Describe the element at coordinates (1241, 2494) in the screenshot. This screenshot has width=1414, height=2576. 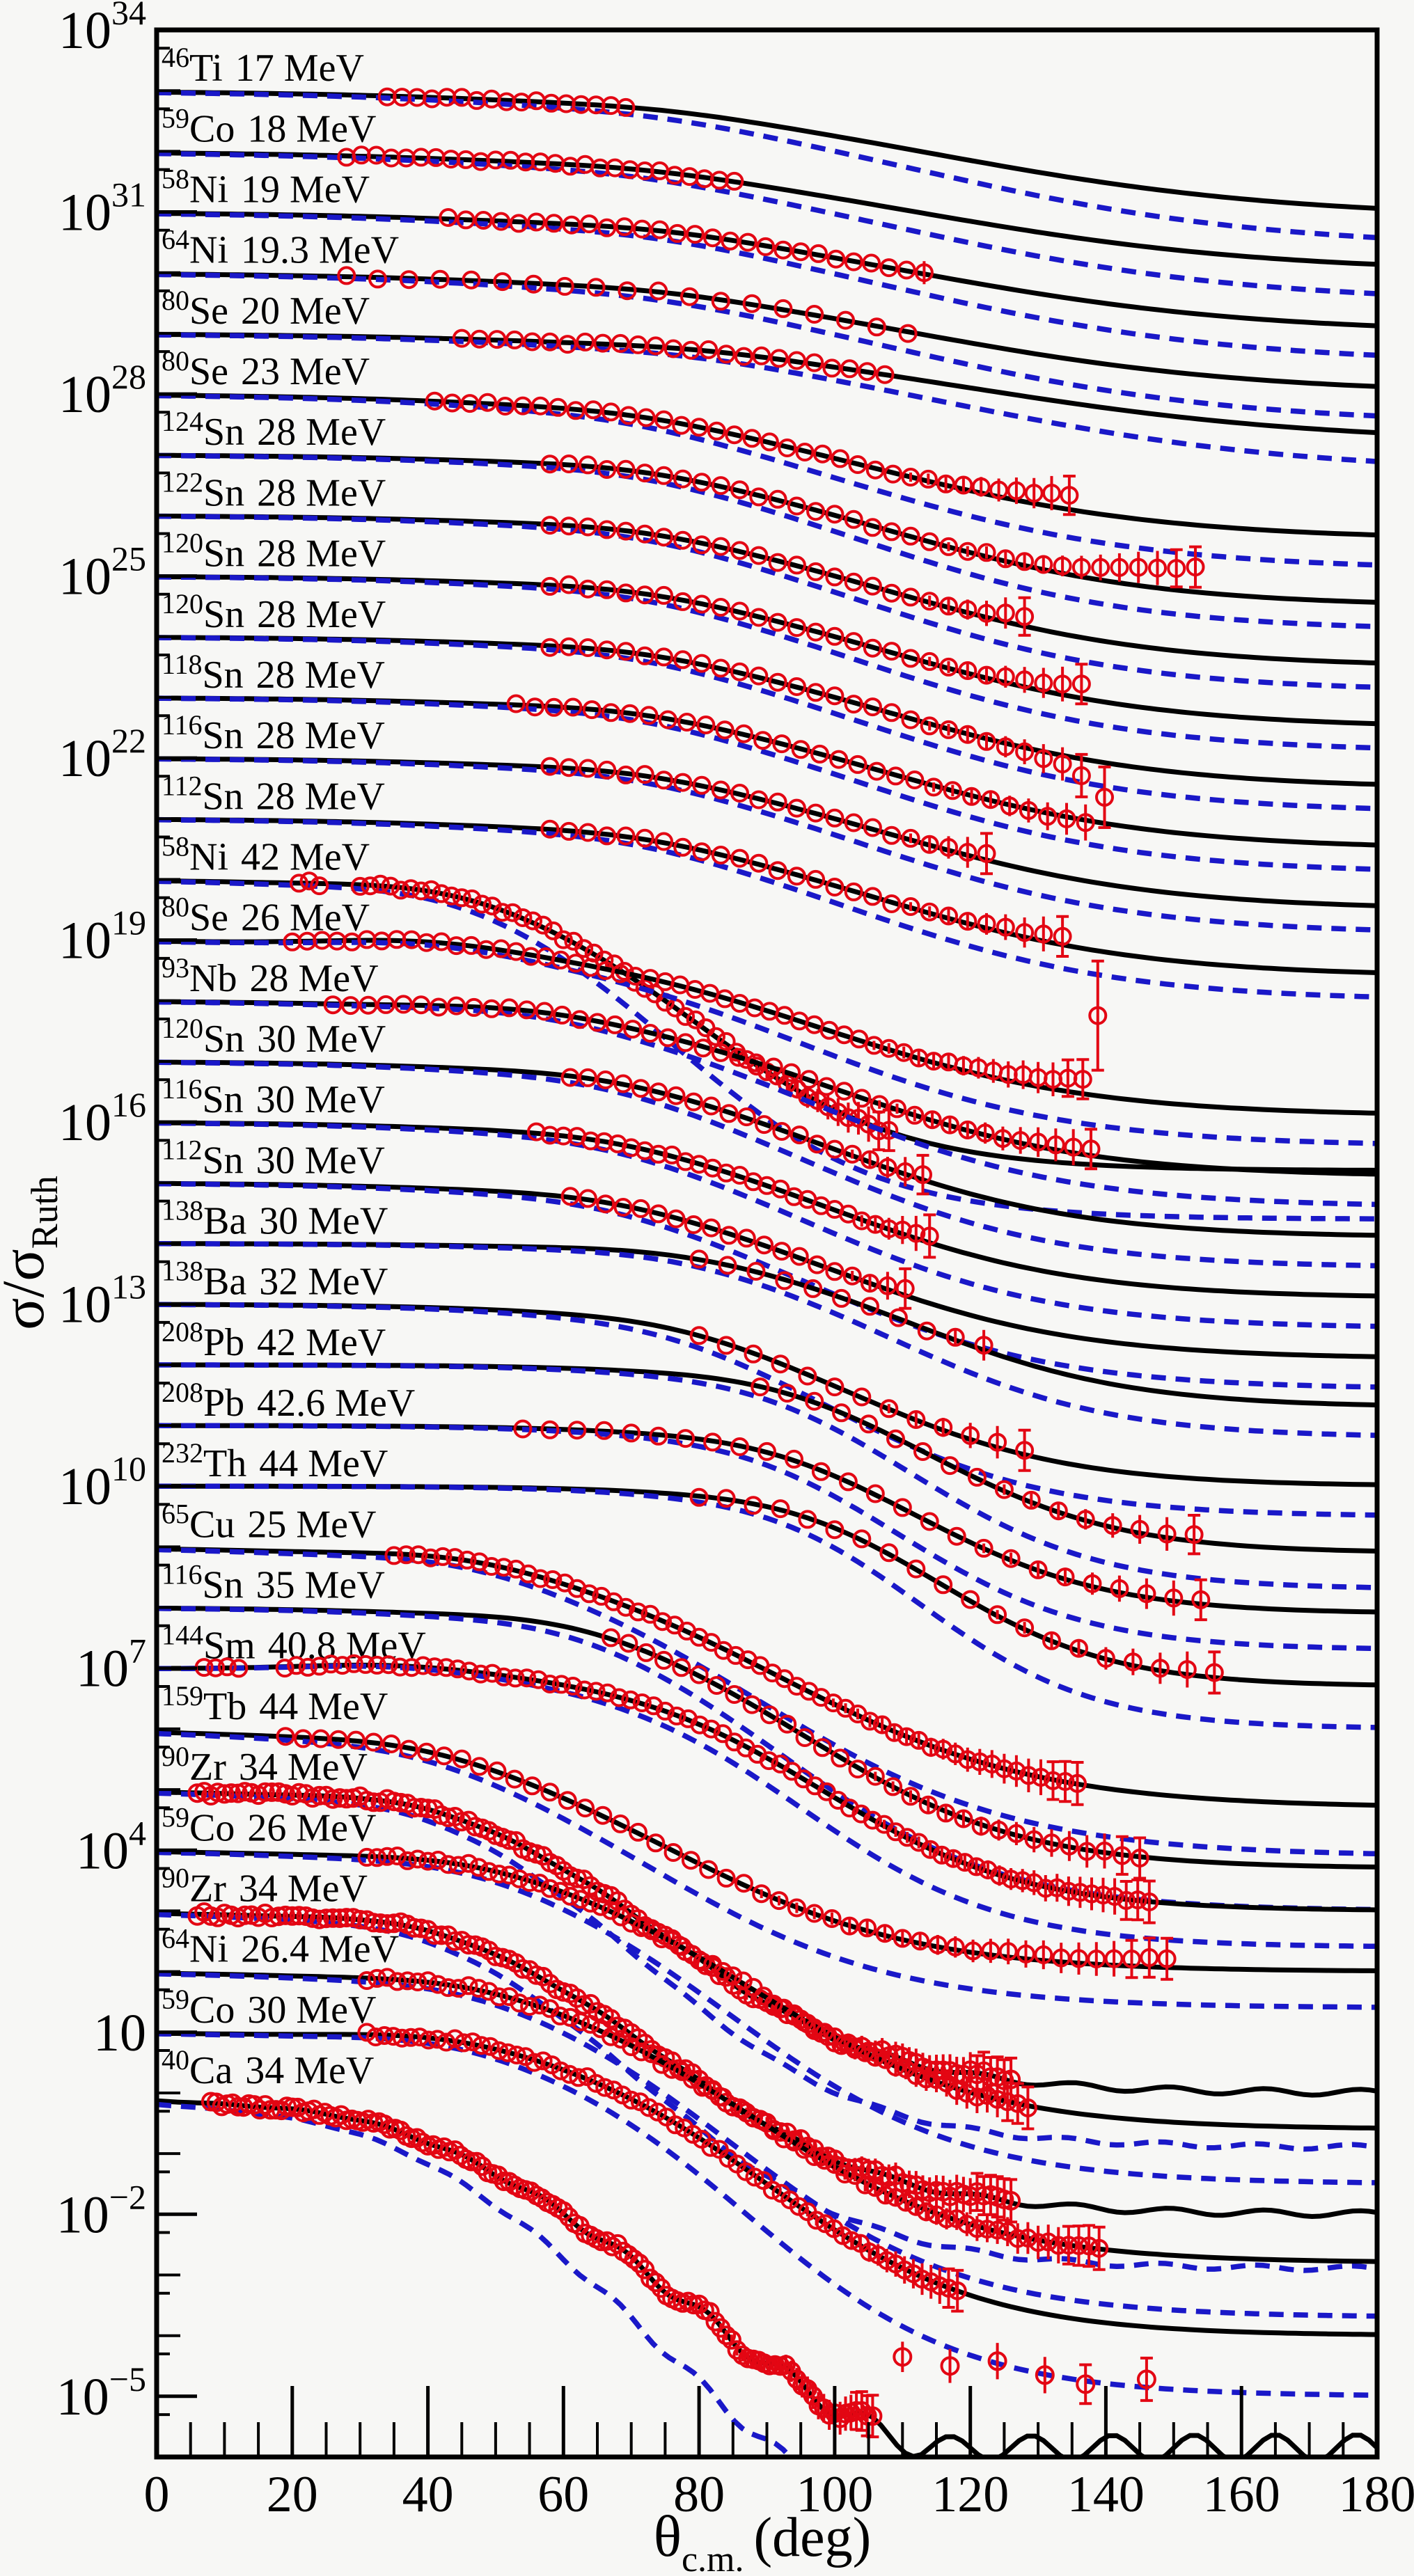
I see `x-tick-label: 160` at that location.